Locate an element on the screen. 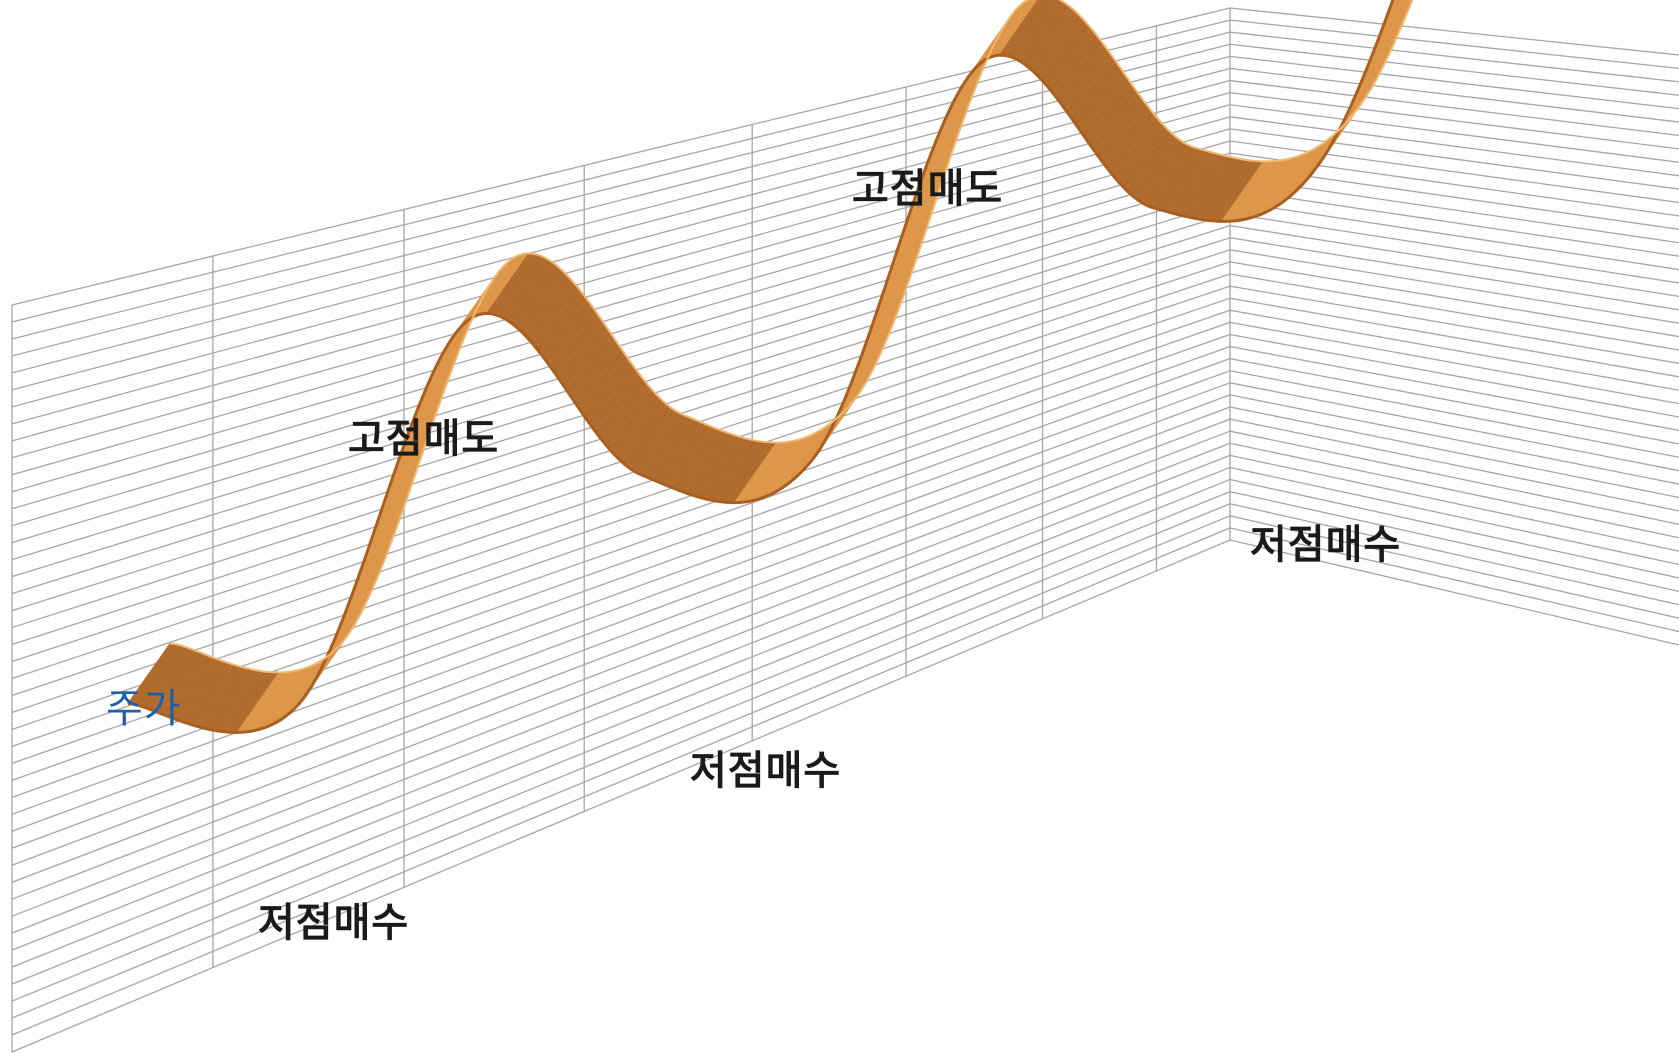 This screenshot has width=1679, height=1053. annotation-label-3: 저점매수 is located at coordinates (766, 771).